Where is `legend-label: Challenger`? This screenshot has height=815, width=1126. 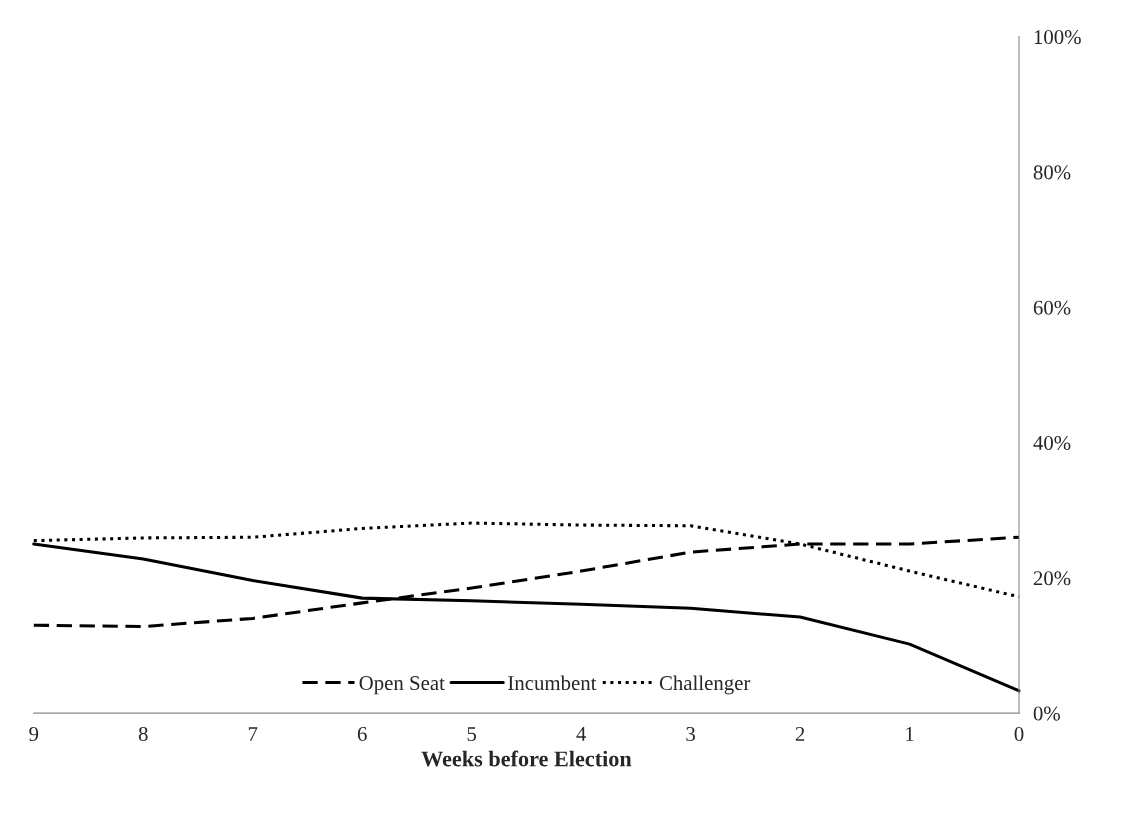
legend-label: Challenger is located at coordinates (705, 685).